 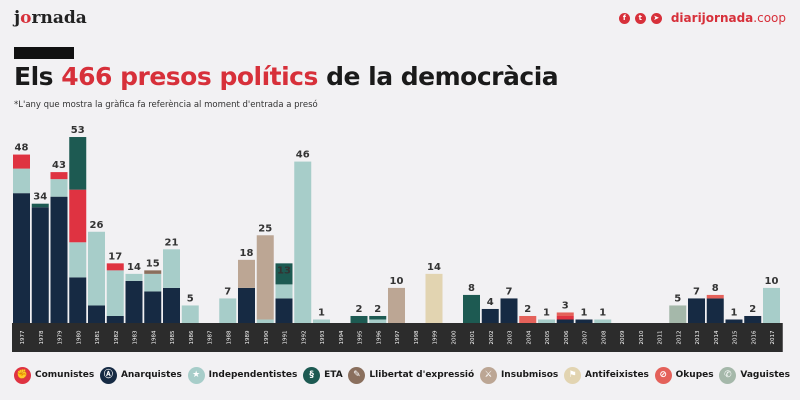 I want to click on x-tick-label-1988: 1988, so click(x=229, y=337).